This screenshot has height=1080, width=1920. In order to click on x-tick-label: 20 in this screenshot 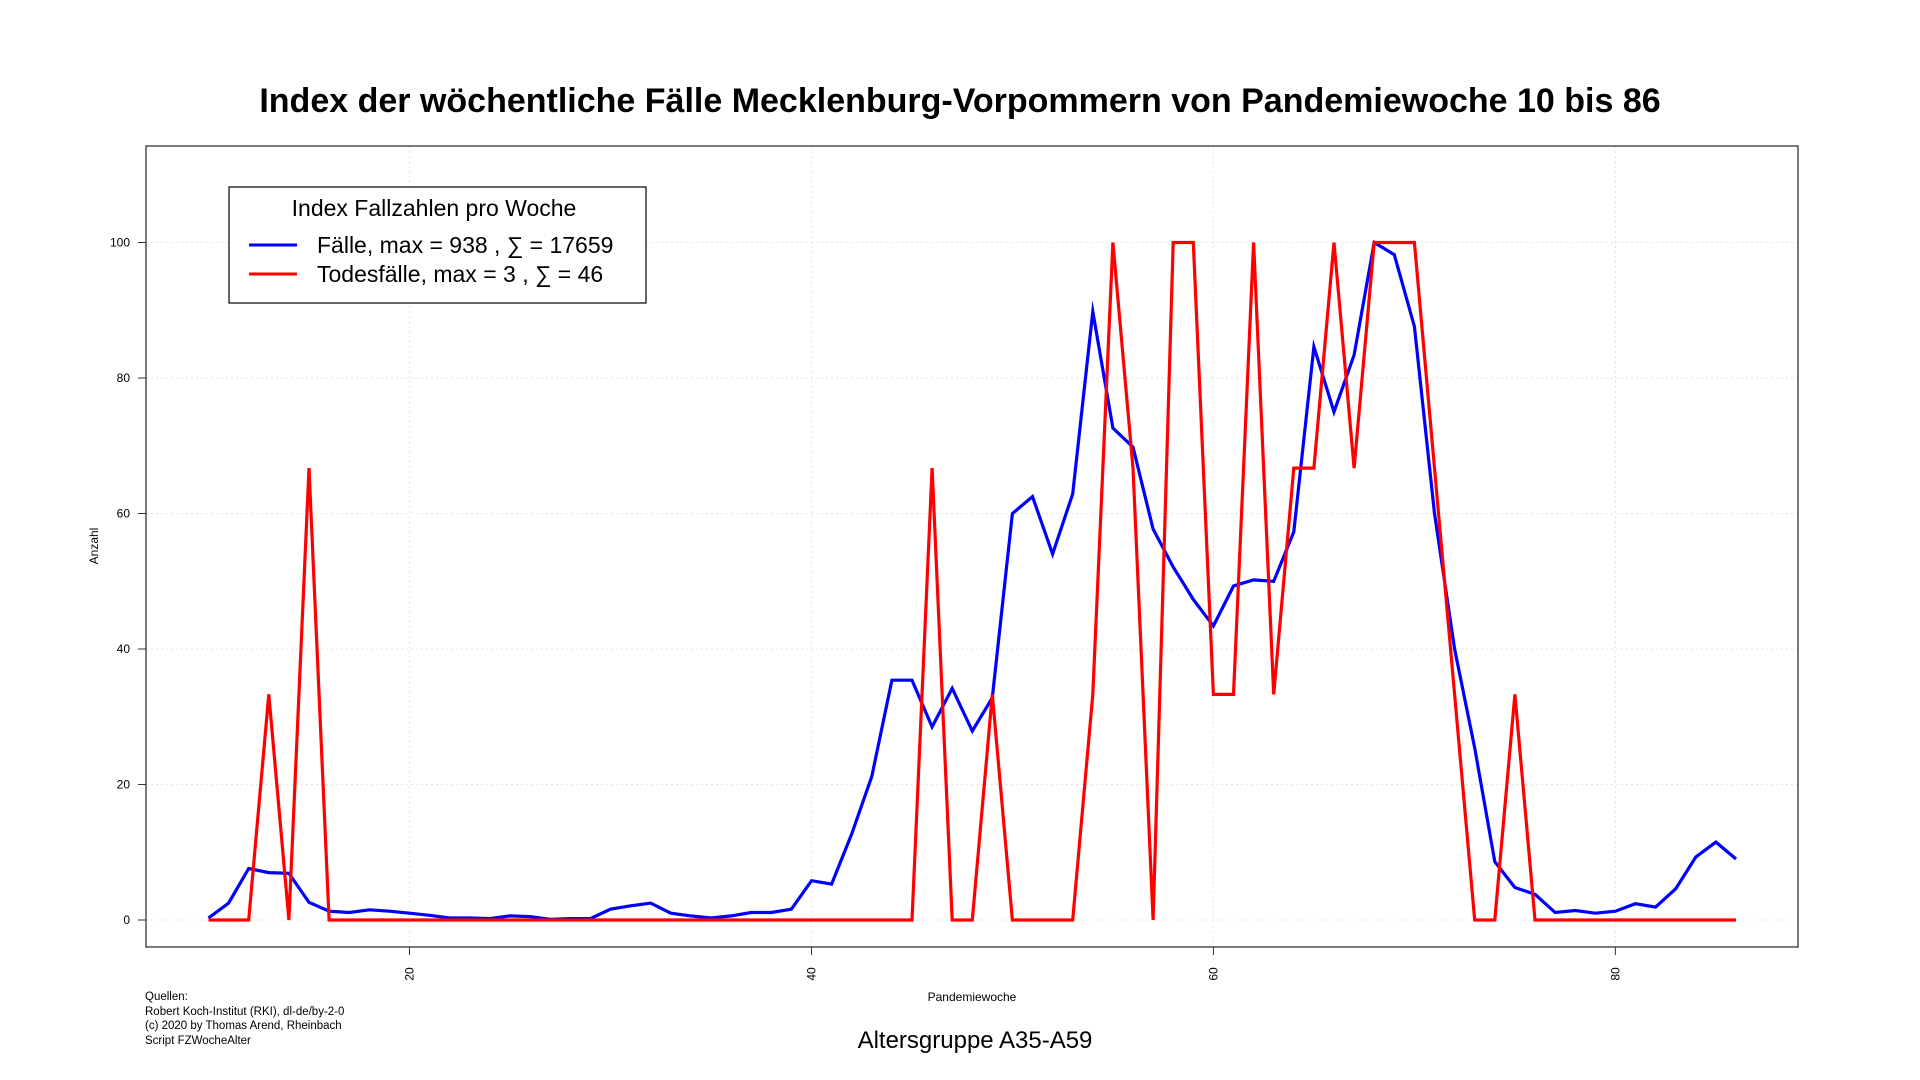, I will do `click(409, 974)`.